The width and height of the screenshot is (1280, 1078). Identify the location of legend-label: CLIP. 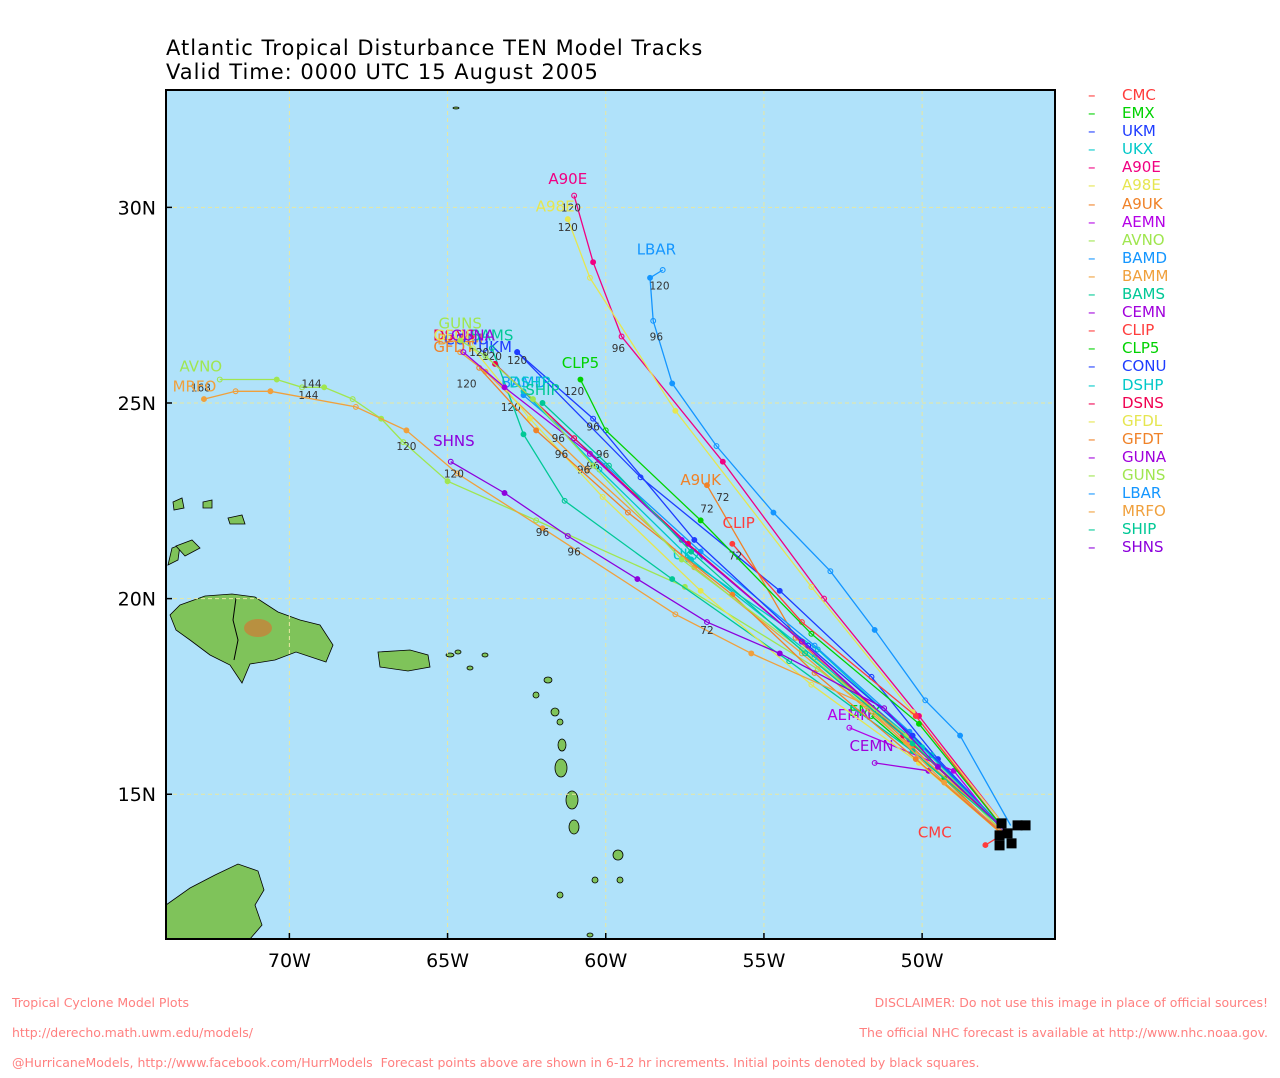
(1138, 330).